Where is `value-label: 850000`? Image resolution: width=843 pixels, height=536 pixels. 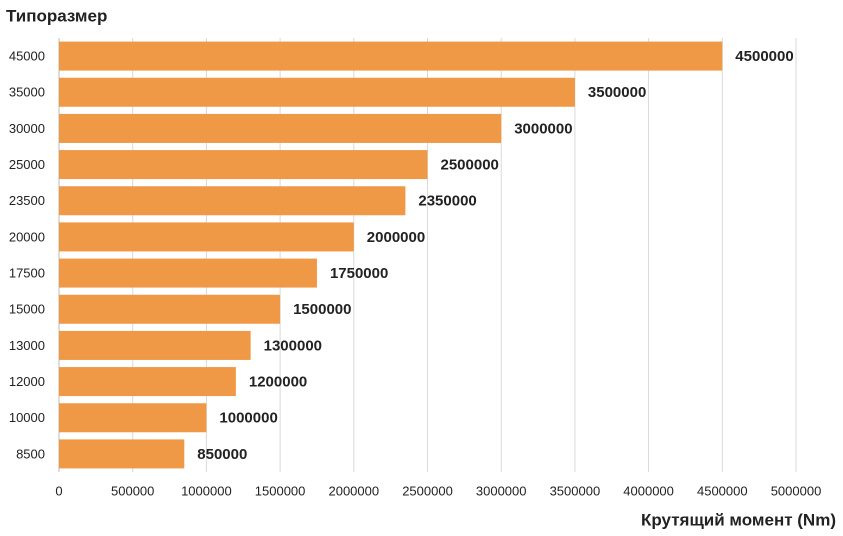
value-label: 850000 is located at coordinates (222, 454).